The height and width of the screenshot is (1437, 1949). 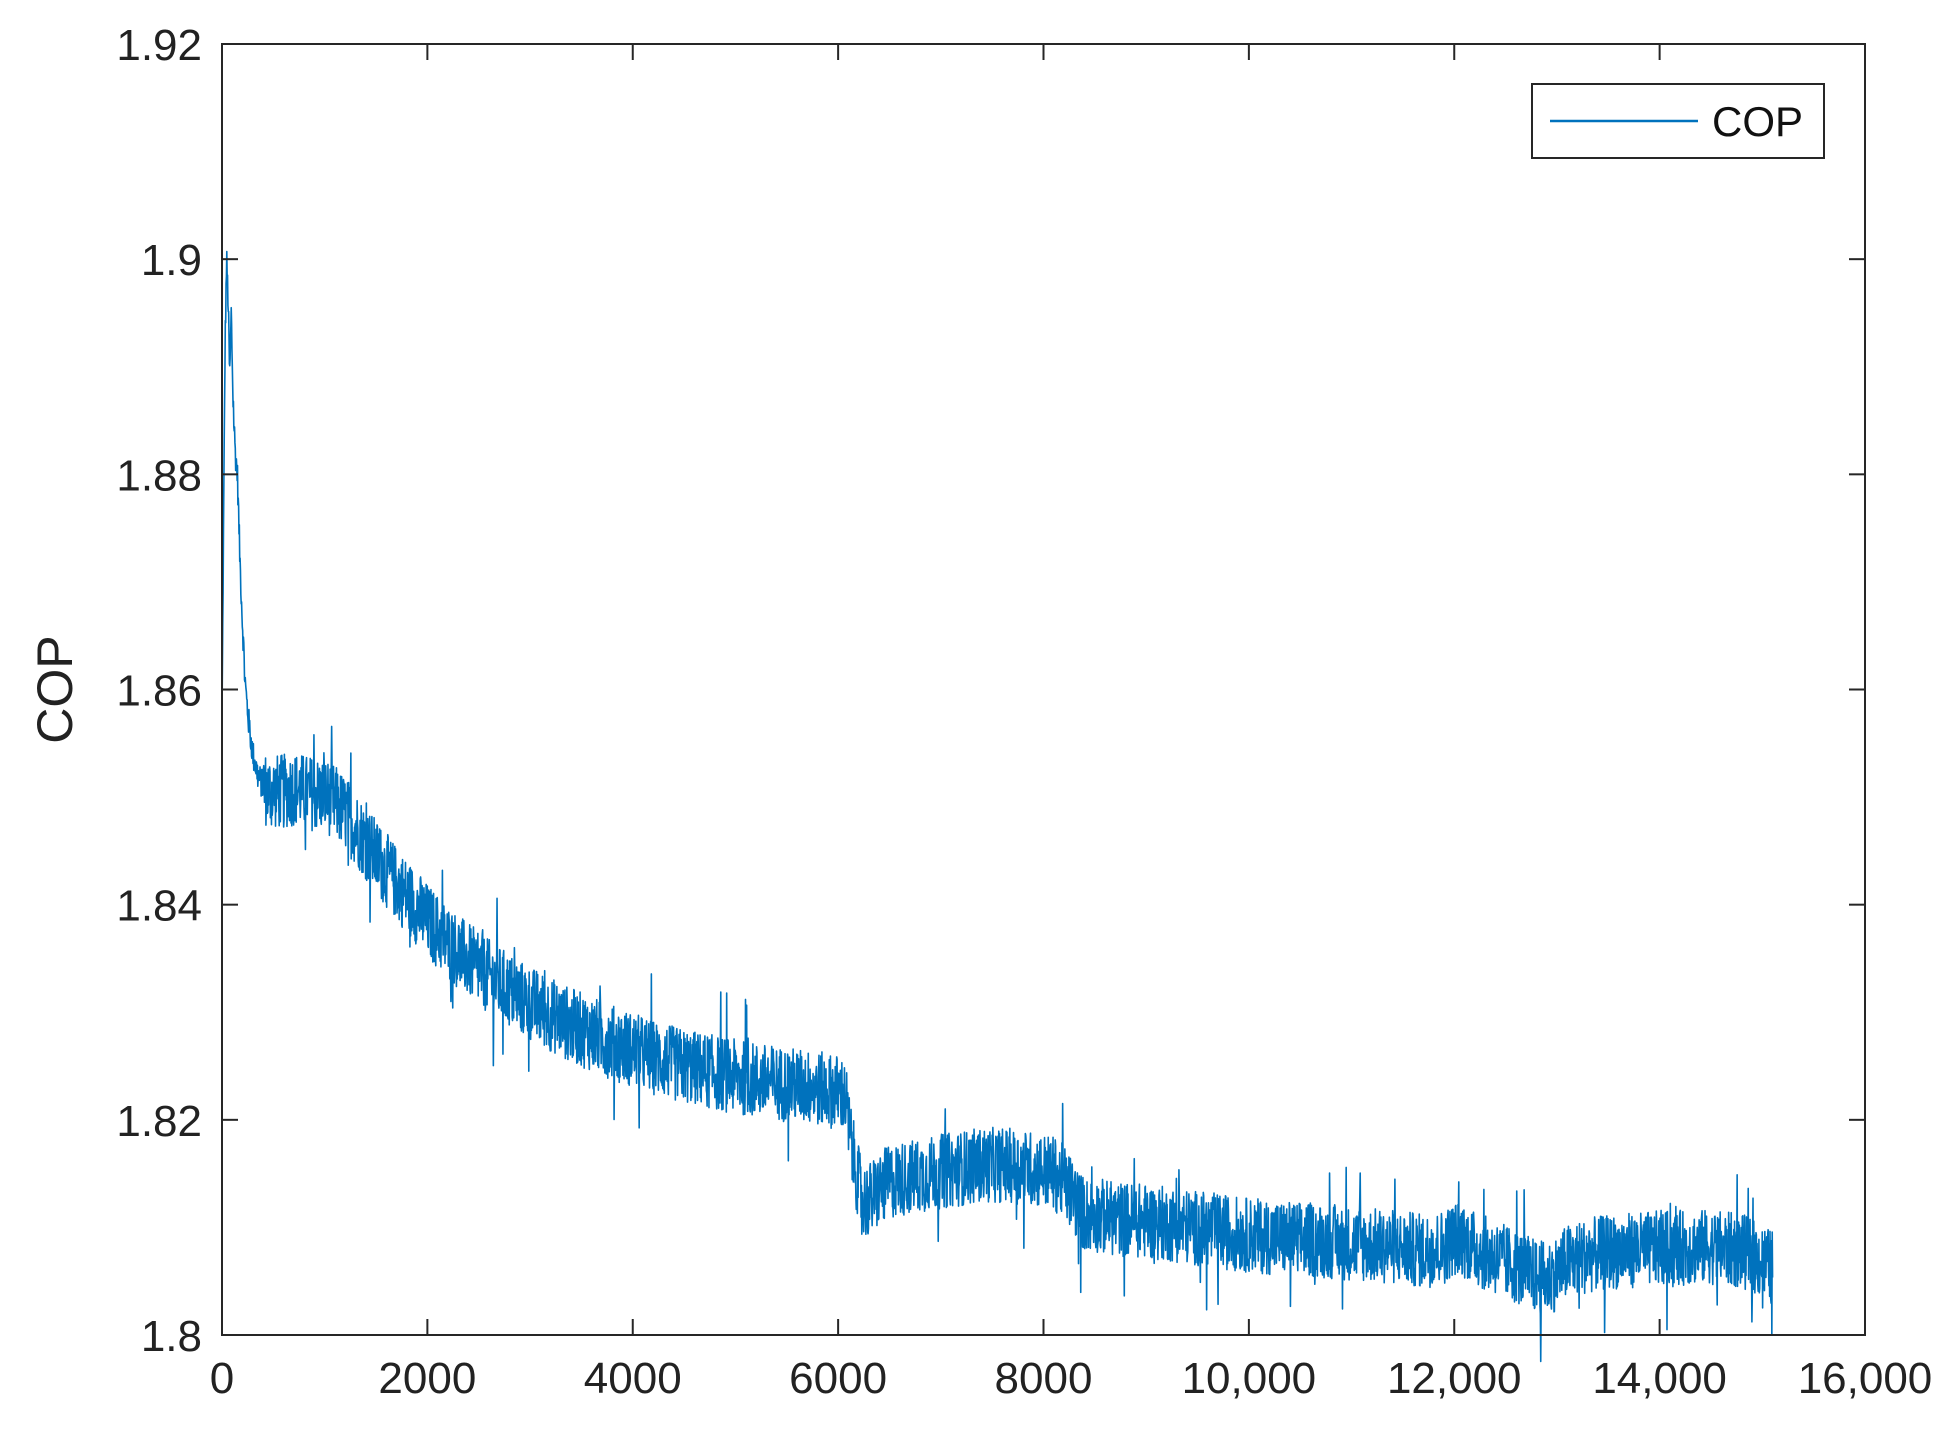 What do you see at coordinates (1044, 1378) in the screenshot?
I see `x-tick-label: 8000` at bounding box center [1044, 1378].